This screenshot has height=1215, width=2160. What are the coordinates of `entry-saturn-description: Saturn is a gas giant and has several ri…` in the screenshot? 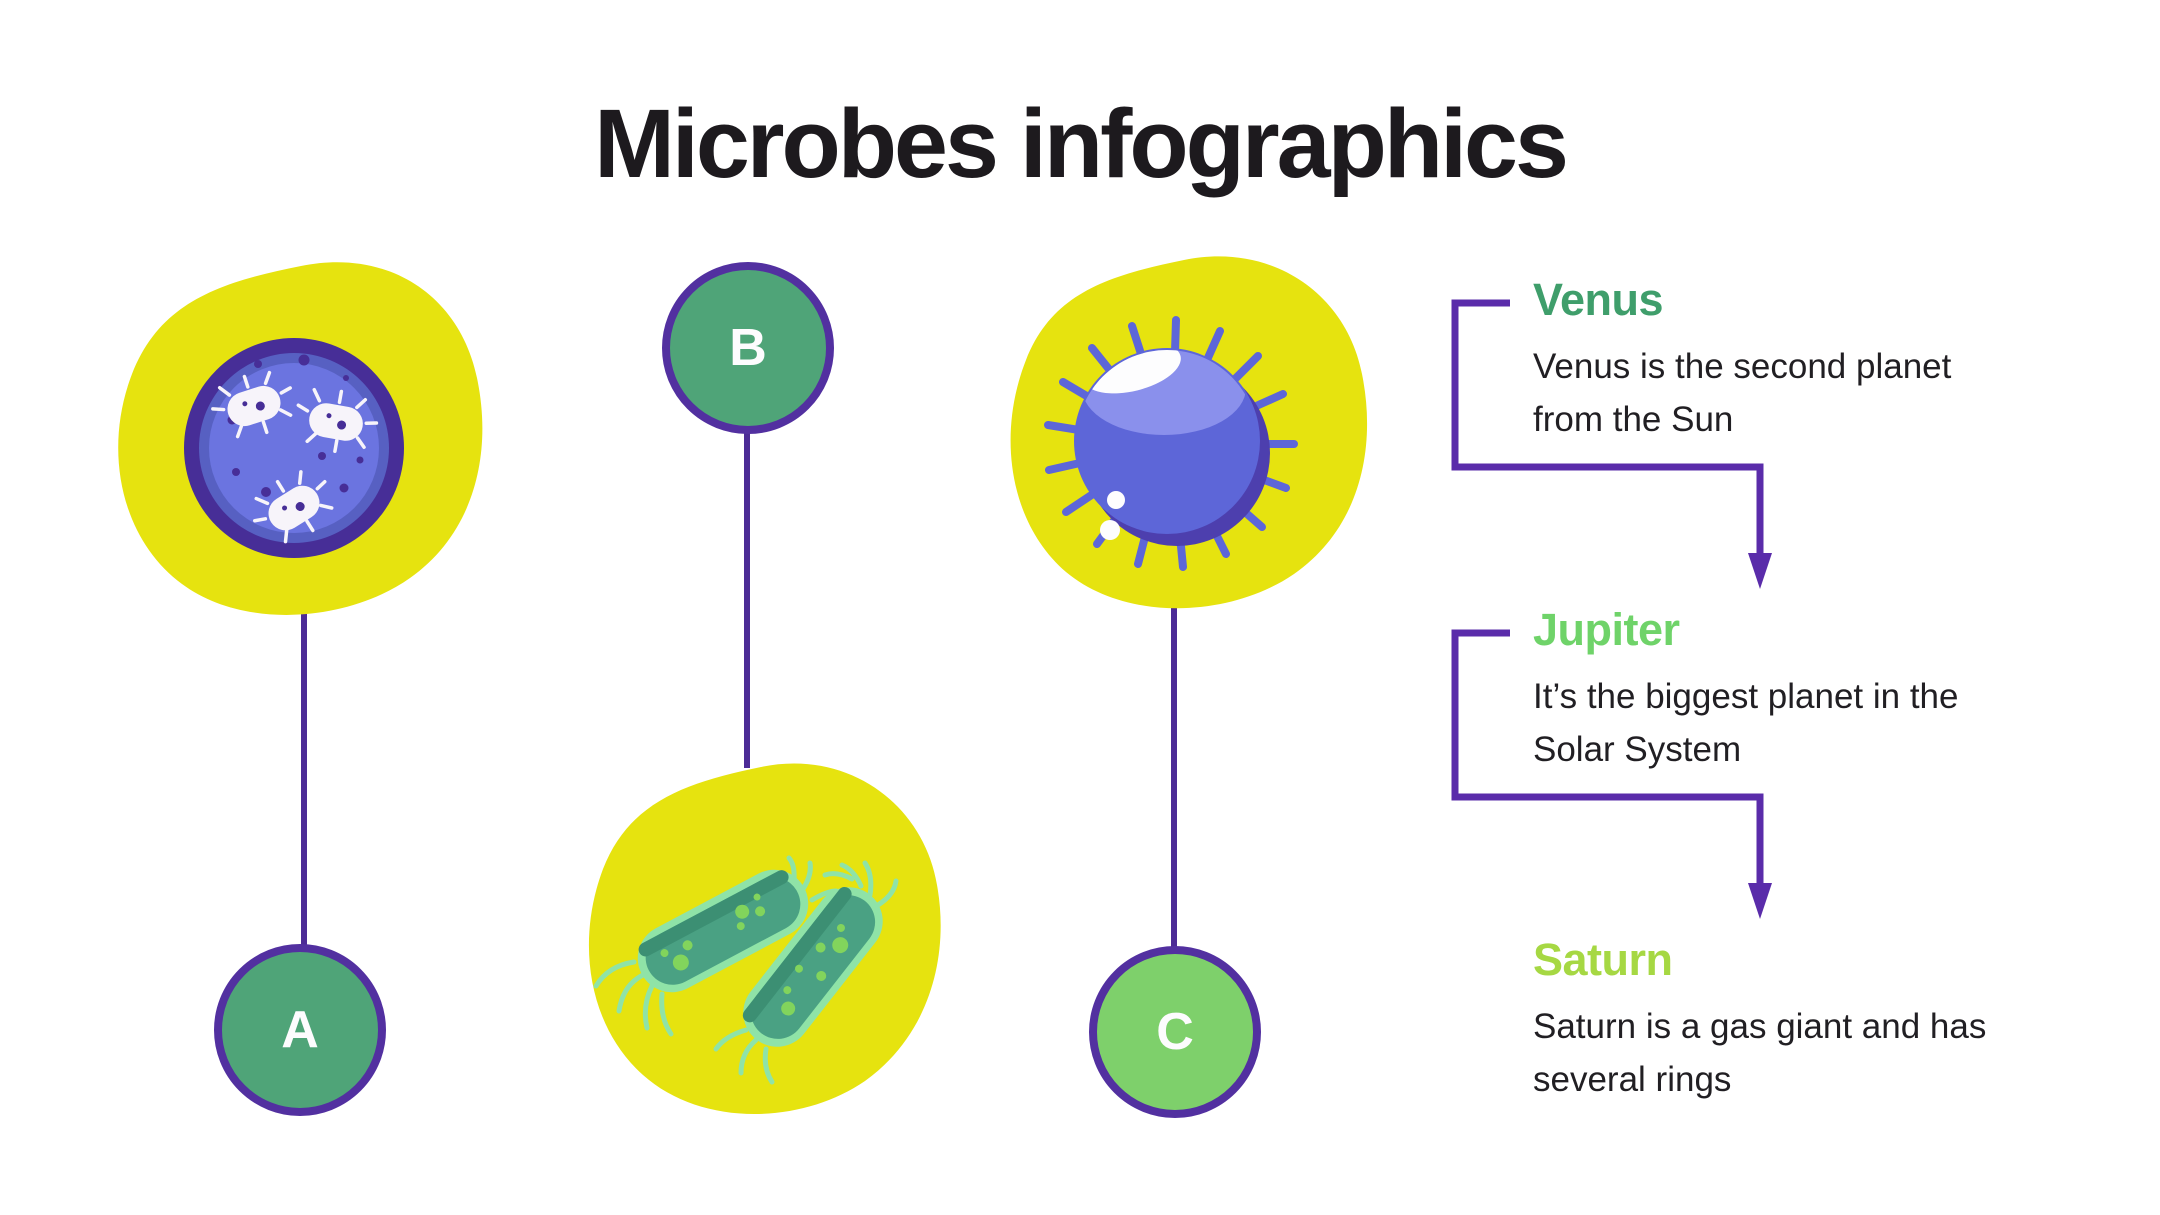 It's located at (1760, 1053).